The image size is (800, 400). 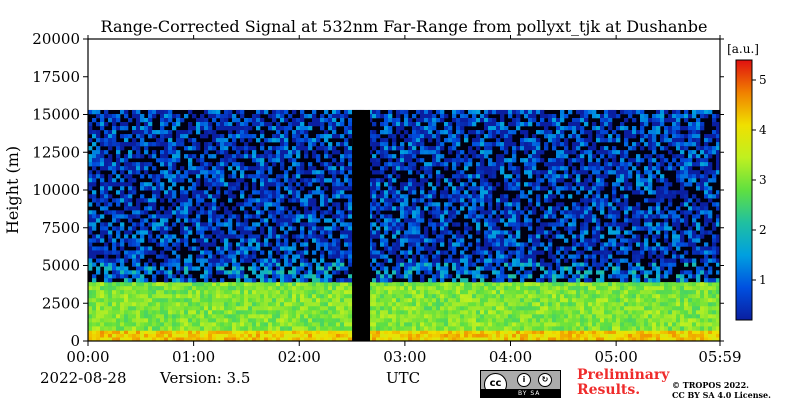 I want to click on preliminary-line-2: Results., so click(x=609, y=390).